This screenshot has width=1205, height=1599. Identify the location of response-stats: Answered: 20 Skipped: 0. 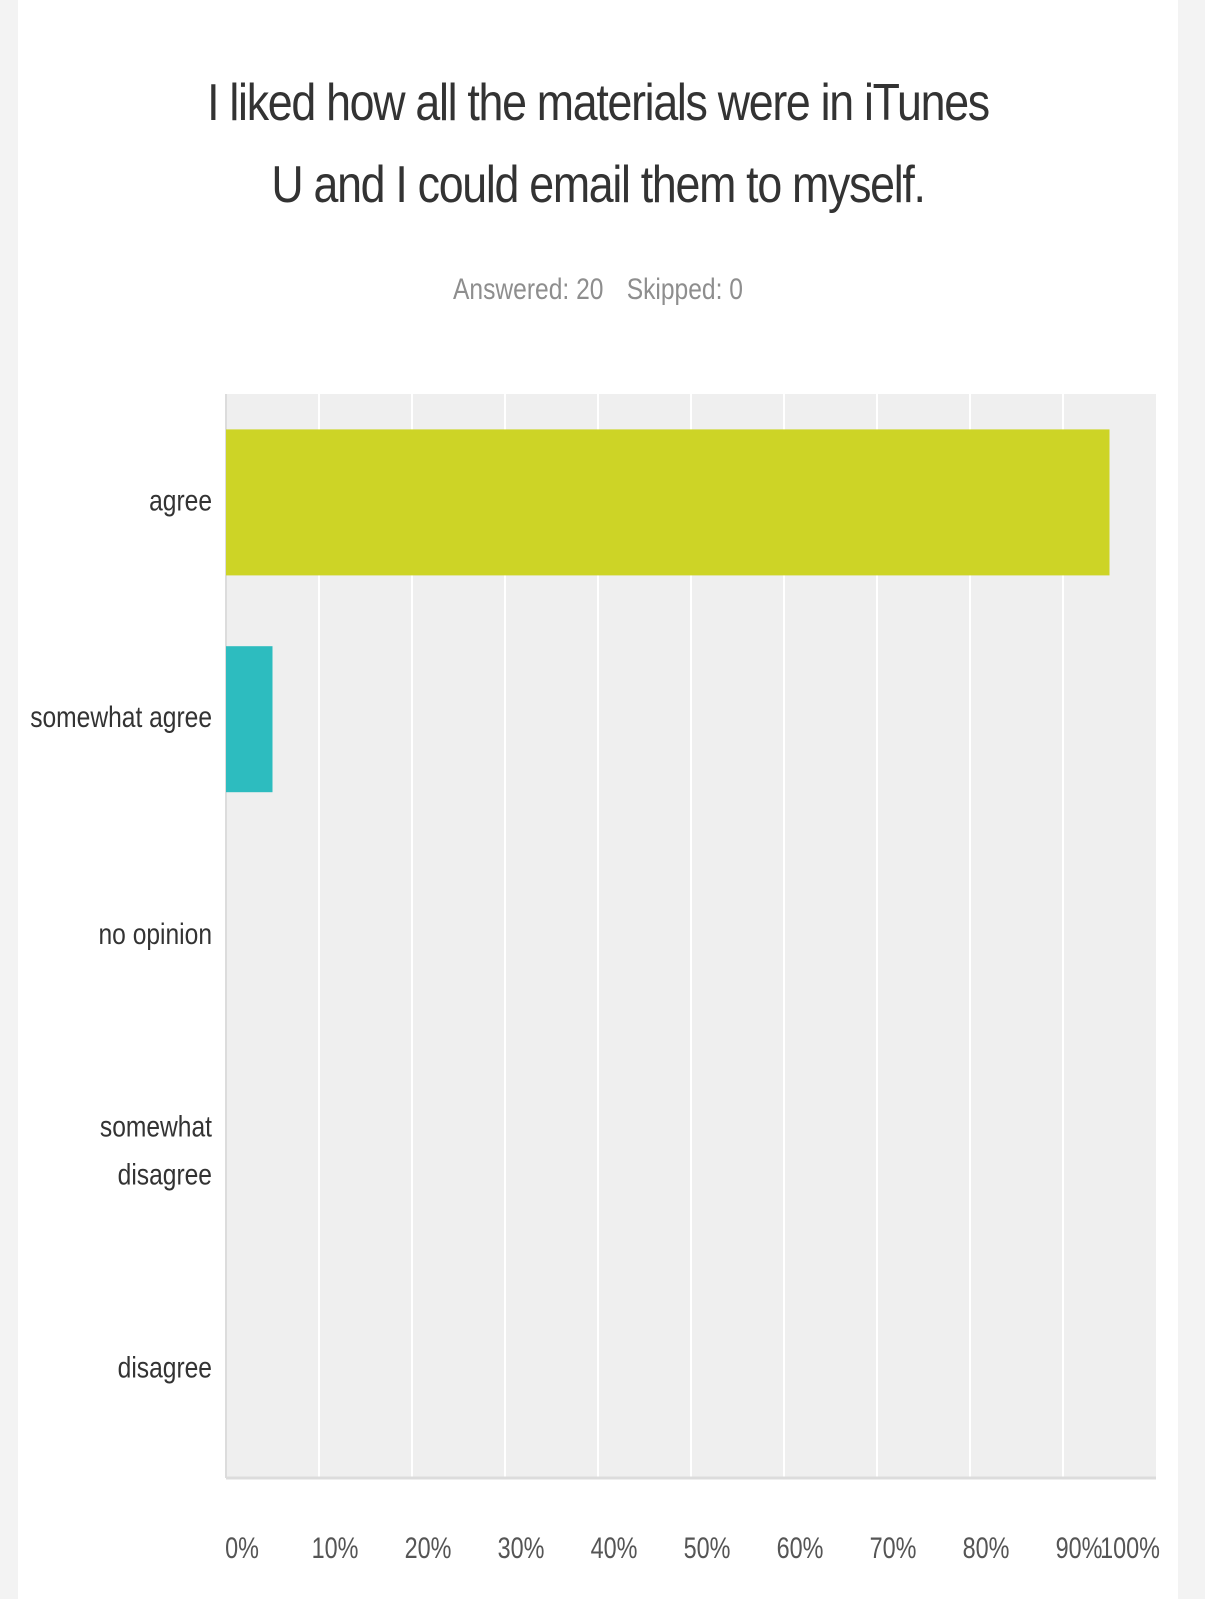
(597, 290).